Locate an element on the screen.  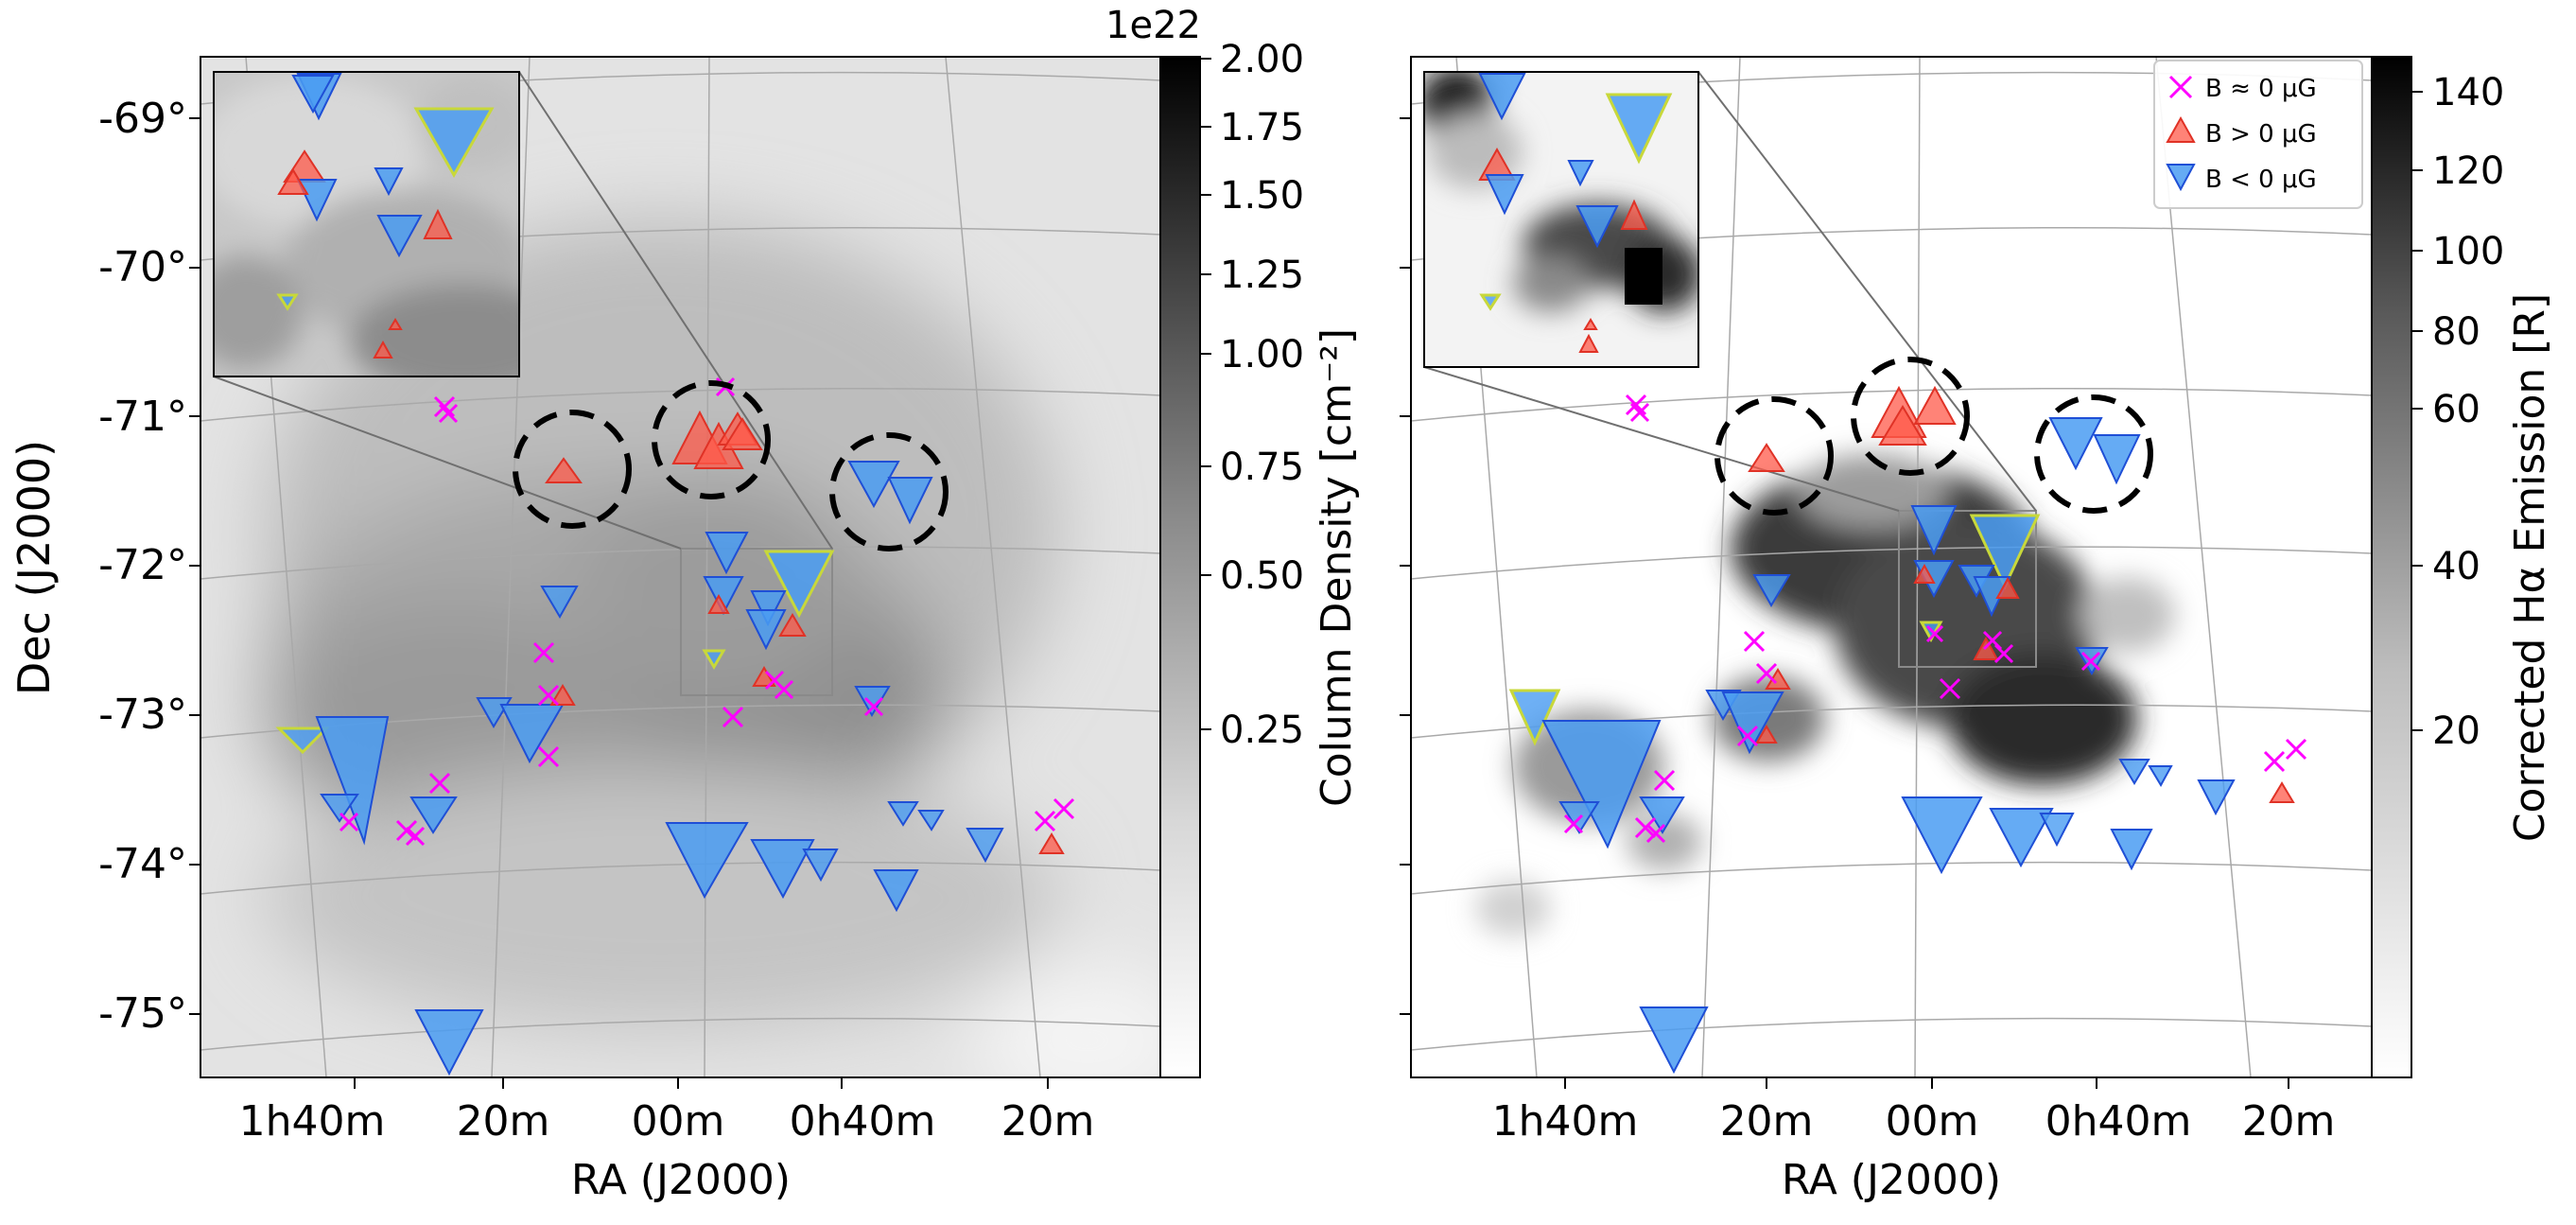
legend-positive-marker is located at coordinates (2181, 129).